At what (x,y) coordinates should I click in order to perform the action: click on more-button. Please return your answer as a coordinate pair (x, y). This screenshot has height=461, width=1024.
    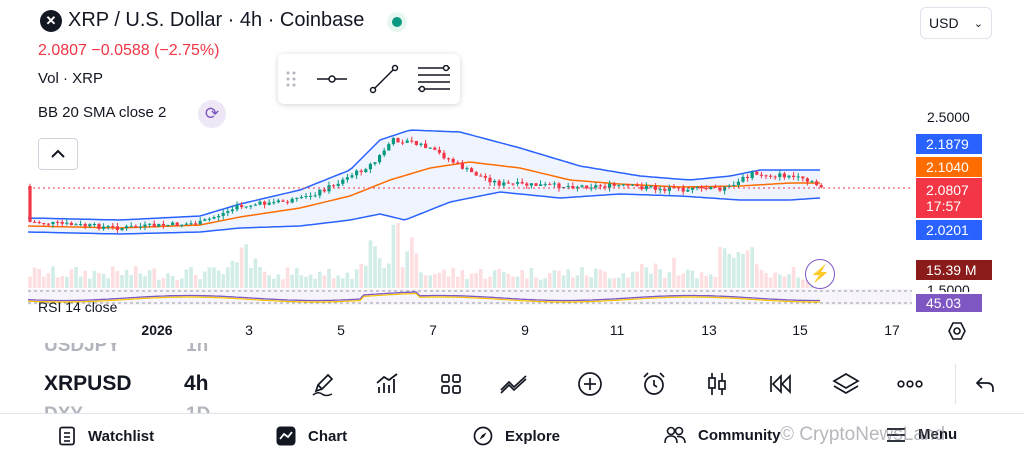
    Looking at the image, I should click on (910, 384).